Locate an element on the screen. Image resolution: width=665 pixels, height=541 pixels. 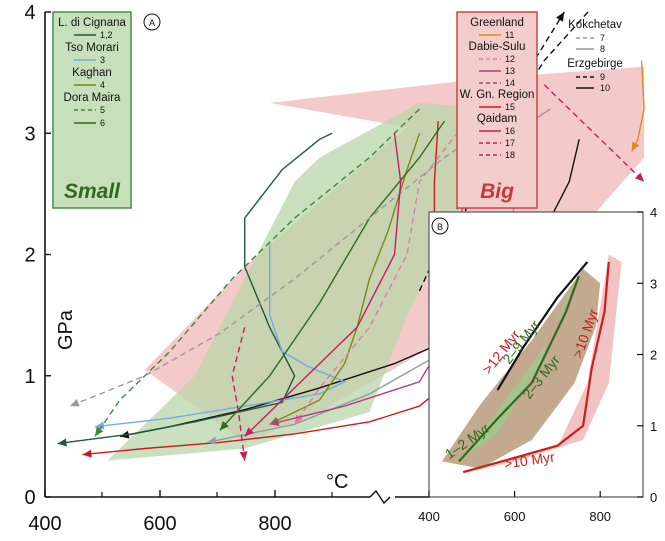
legend-entry-name: Qaidam is located at coordinates (497, 119).